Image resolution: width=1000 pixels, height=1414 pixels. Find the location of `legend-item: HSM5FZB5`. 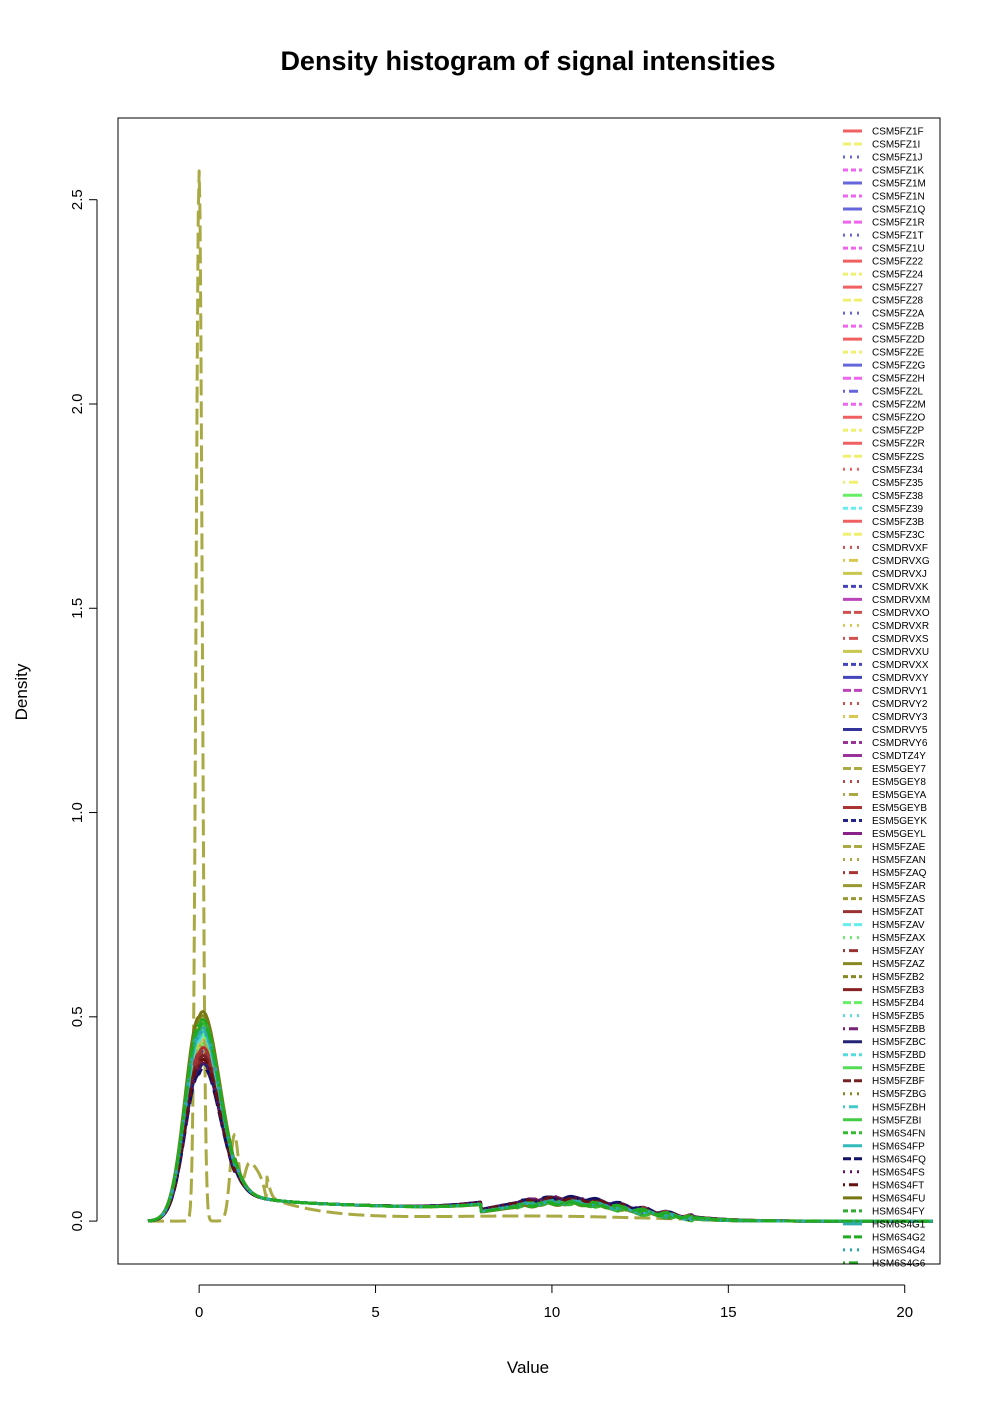

legend-item: HSM5FZB5 is located at coordinates (884, 1016).